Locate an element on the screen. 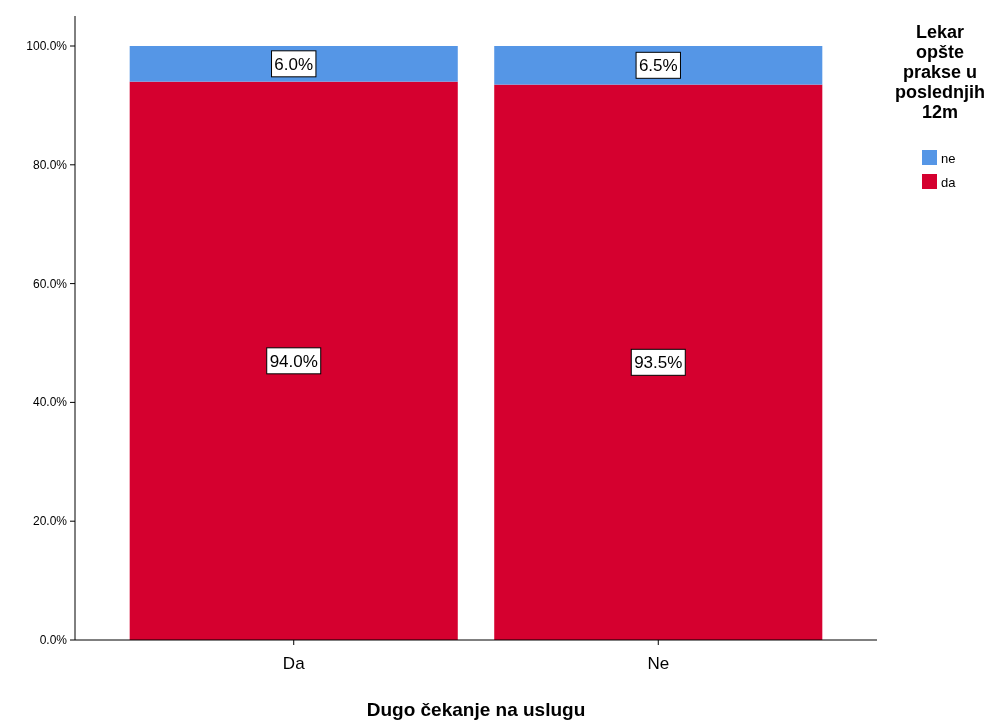 The image size is (1005, 722). y-tick-label: 40.0% is located at coordinates (50, 402).